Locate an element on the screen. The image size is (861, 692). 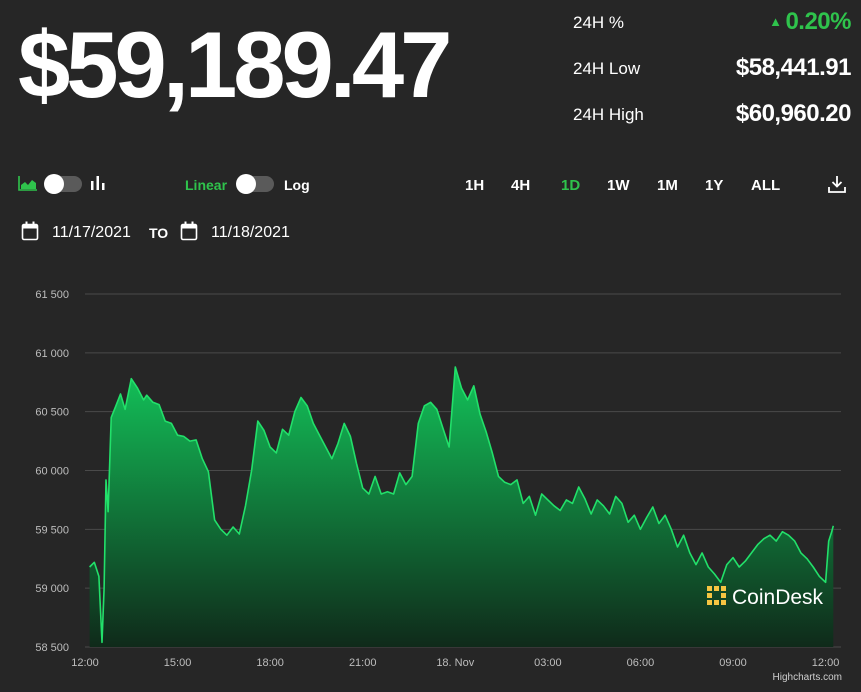
calendar-to-icon is located at coordinates (189, 231).